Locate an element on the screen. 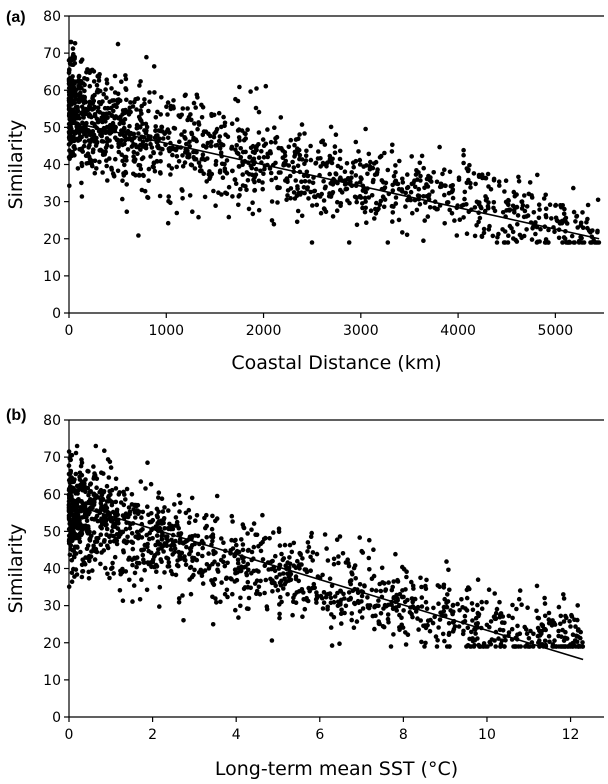 Image resolution: width=608 pixels, height=784 pixels. y-tick-label: 40 is located at coordinates (52, 166).